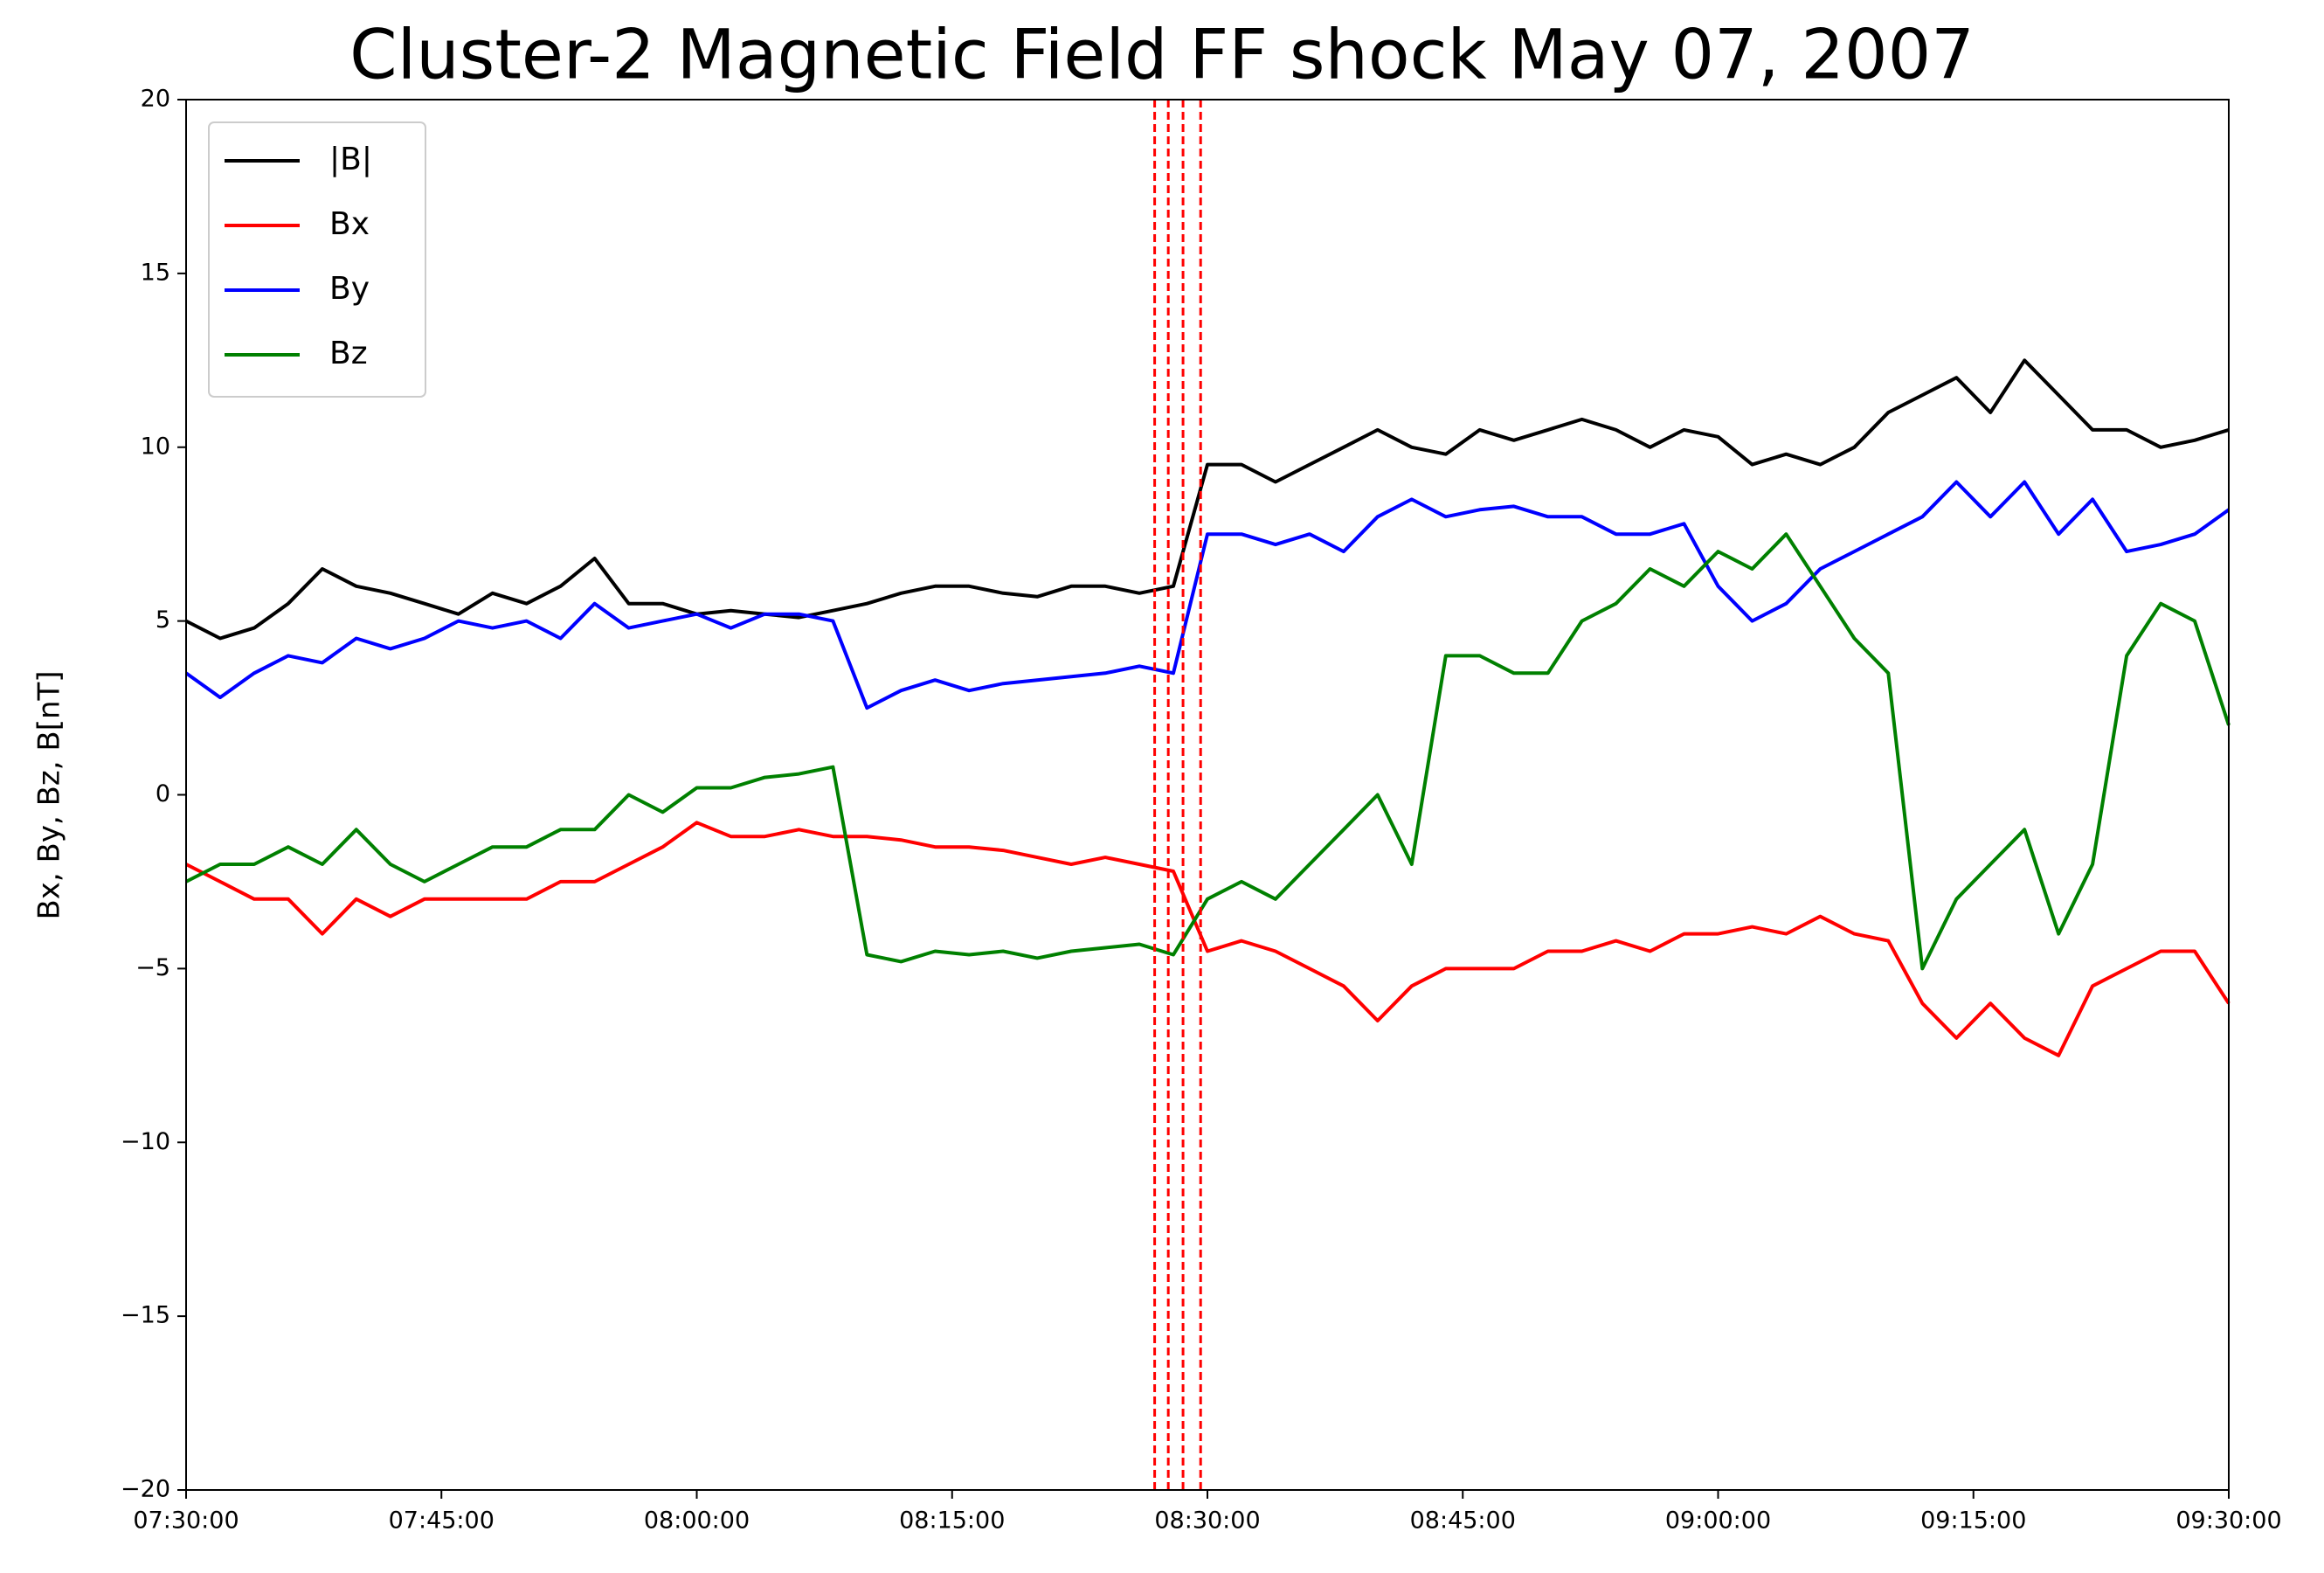 The height and width of the screenshot is (1573, 2324). What do you see at coordinates (1207, 1521) in the screenshot?
I see `x-tick-label: 08:30:00` at bounding box center [1207, 1521].